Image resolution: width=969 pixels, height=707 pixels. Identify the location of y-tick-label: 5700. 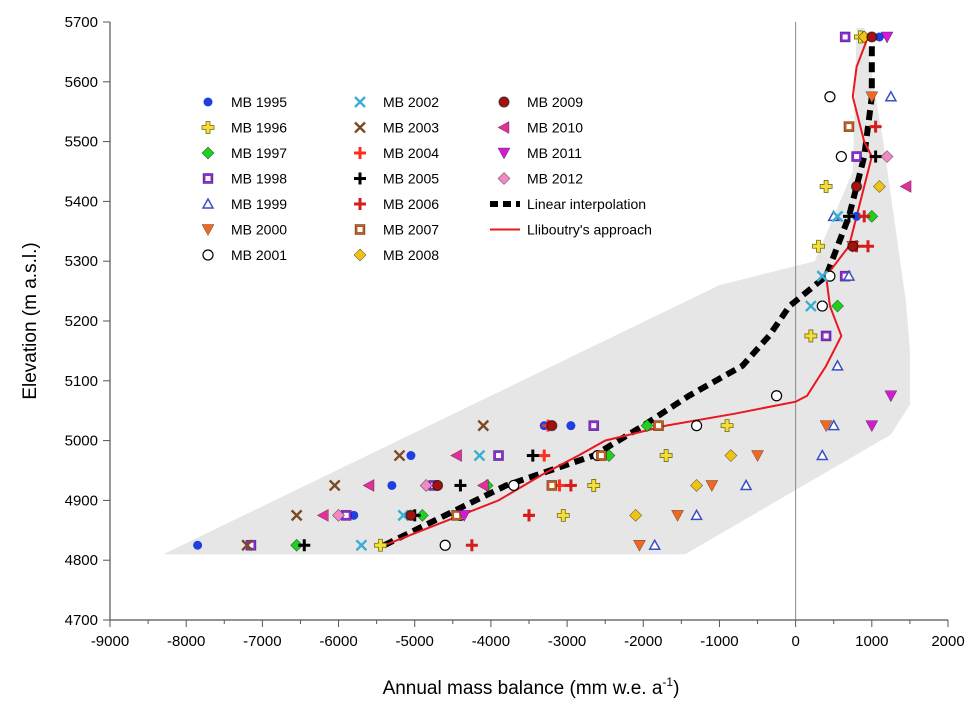
(81, 22).